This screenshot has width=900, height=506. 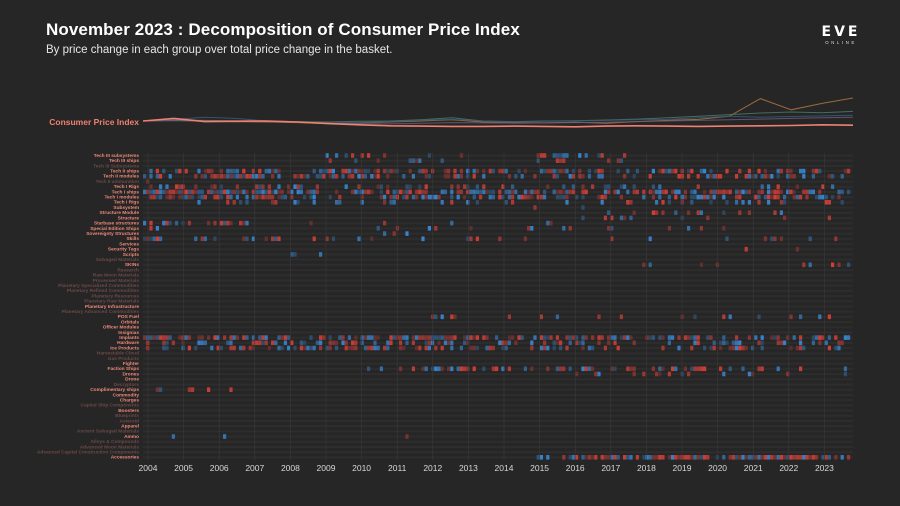 I want to click on row-label: Structure, so click(x=129, y=218).